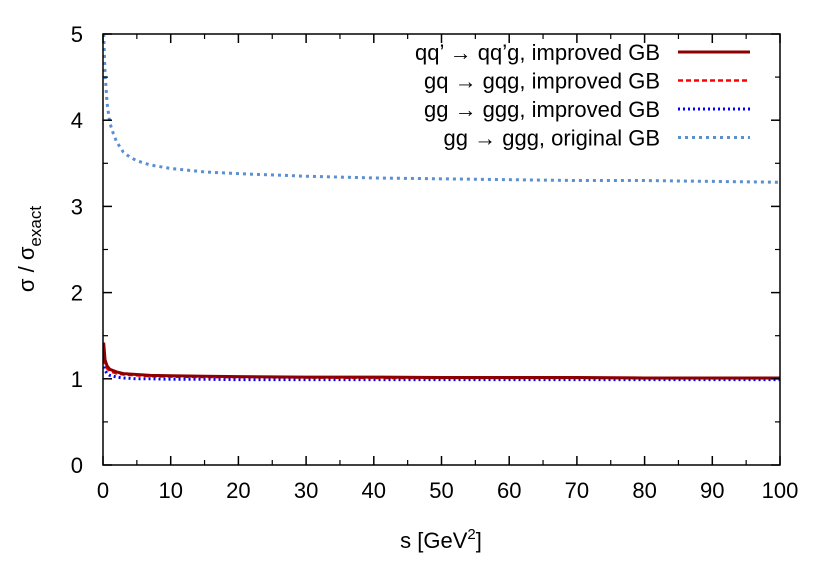 The width and height of the screenshot is (830, 581). What do you see at coordinates (780, 490) in the screenshot?
I see `x-tick-label: 100` at bounding box center [780, 490].